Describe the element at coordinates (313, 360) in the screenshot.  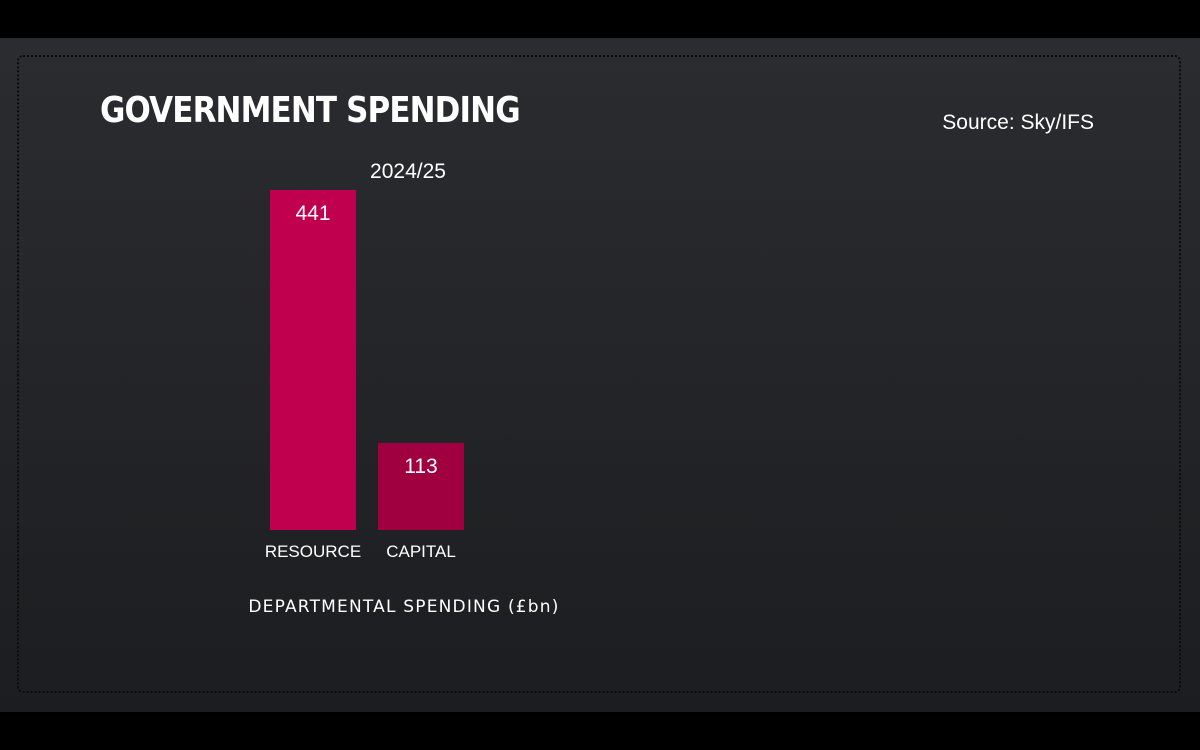
I see `bar-resource` at that location.